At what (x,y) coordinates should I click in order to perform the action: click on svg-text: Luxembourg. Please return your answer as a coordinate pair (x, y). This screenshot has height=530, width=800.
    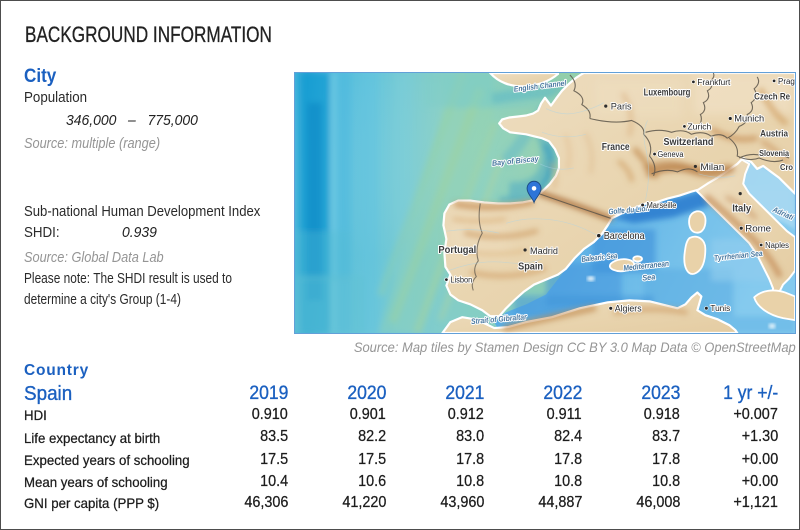
    Looking at the image, I should click on (667, 93).